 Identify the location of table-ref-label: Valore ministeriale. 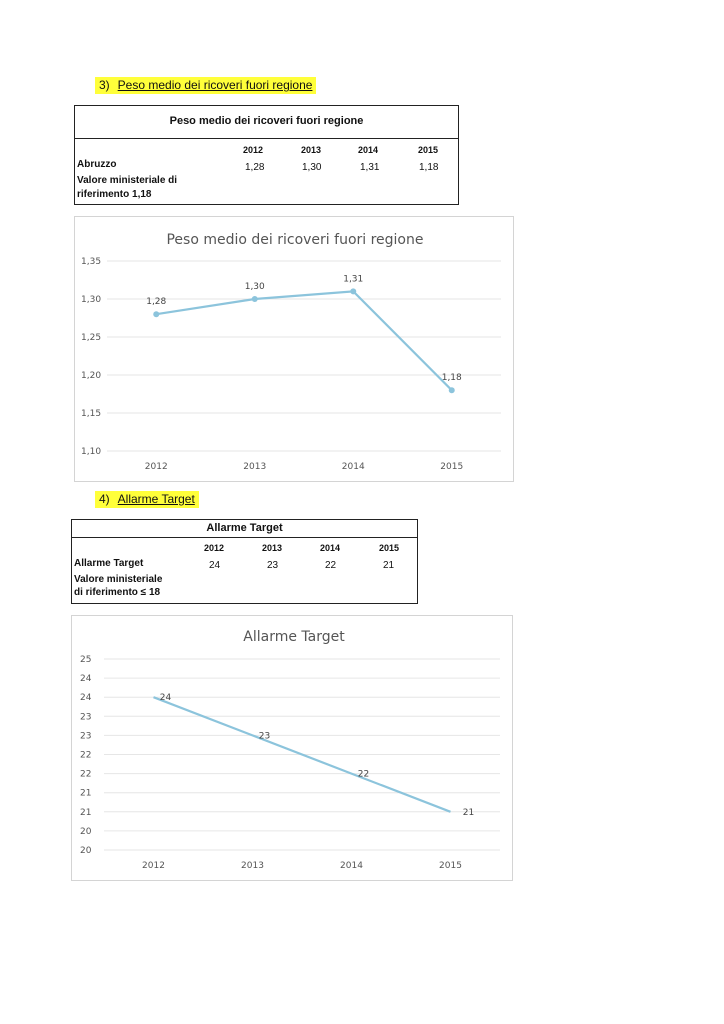
(118, 579).